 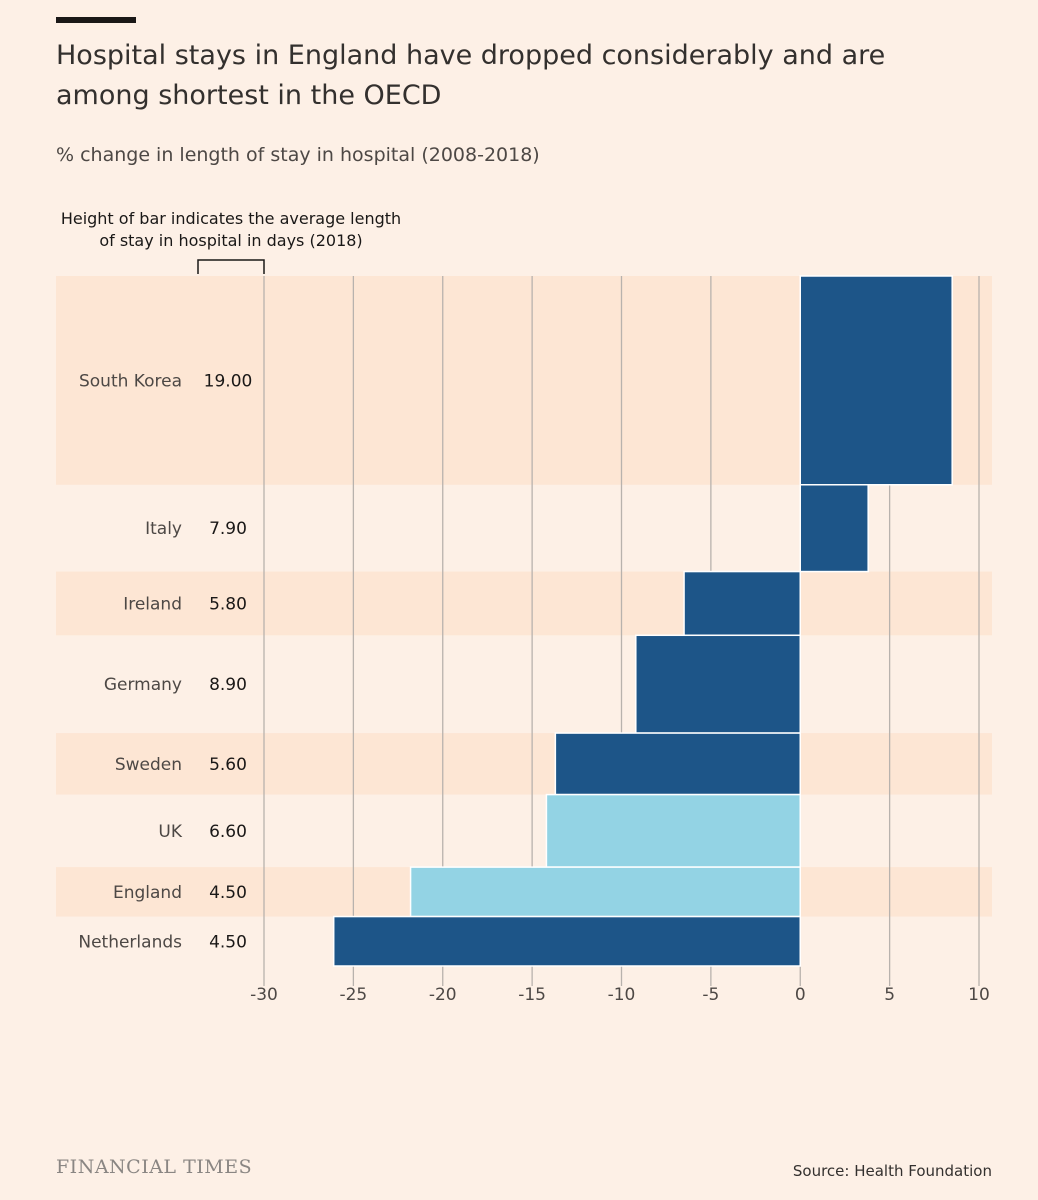 I want to click on stay-value-uk: 6.60, so click(x=228, y=832).